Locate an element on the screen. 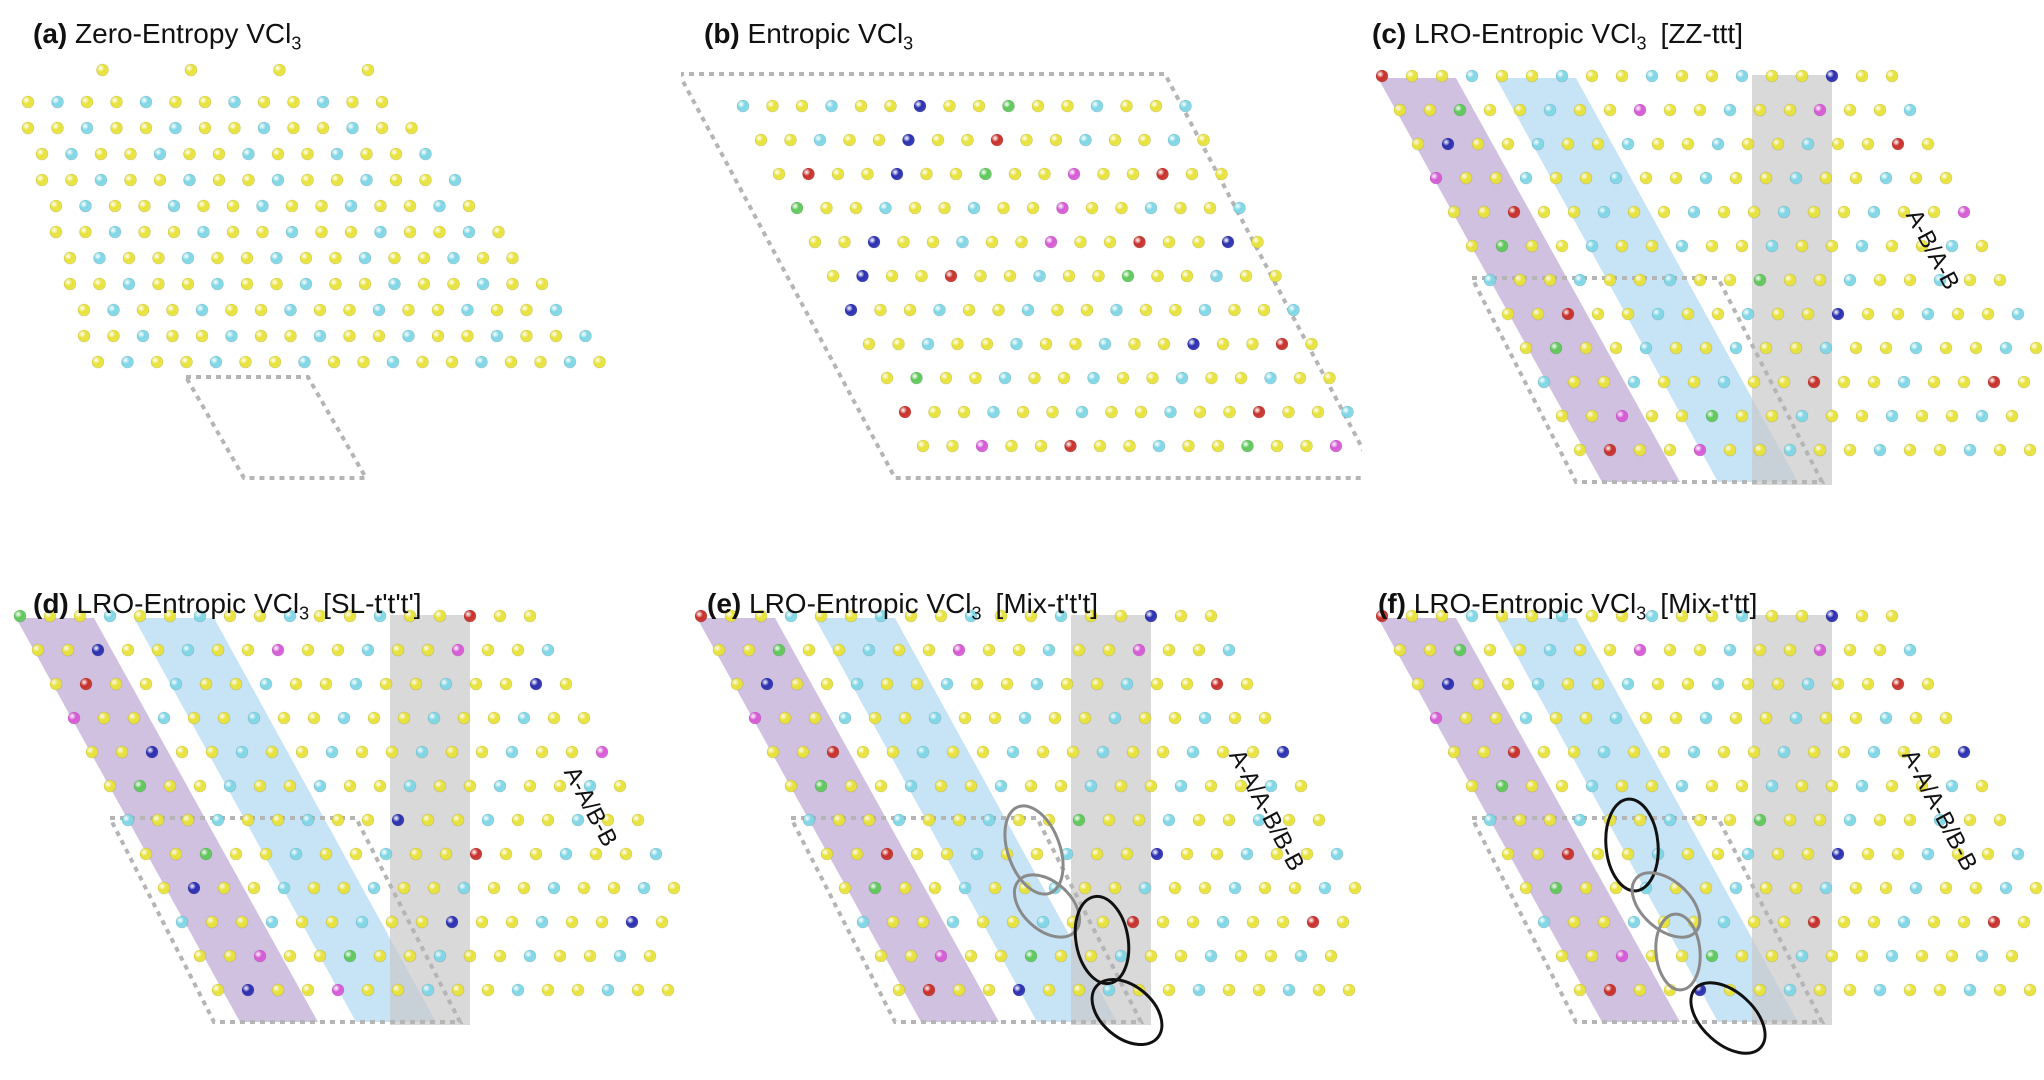 The image size is (2044, 1080). ellipse-black is located at coordinates (1728, 1018).